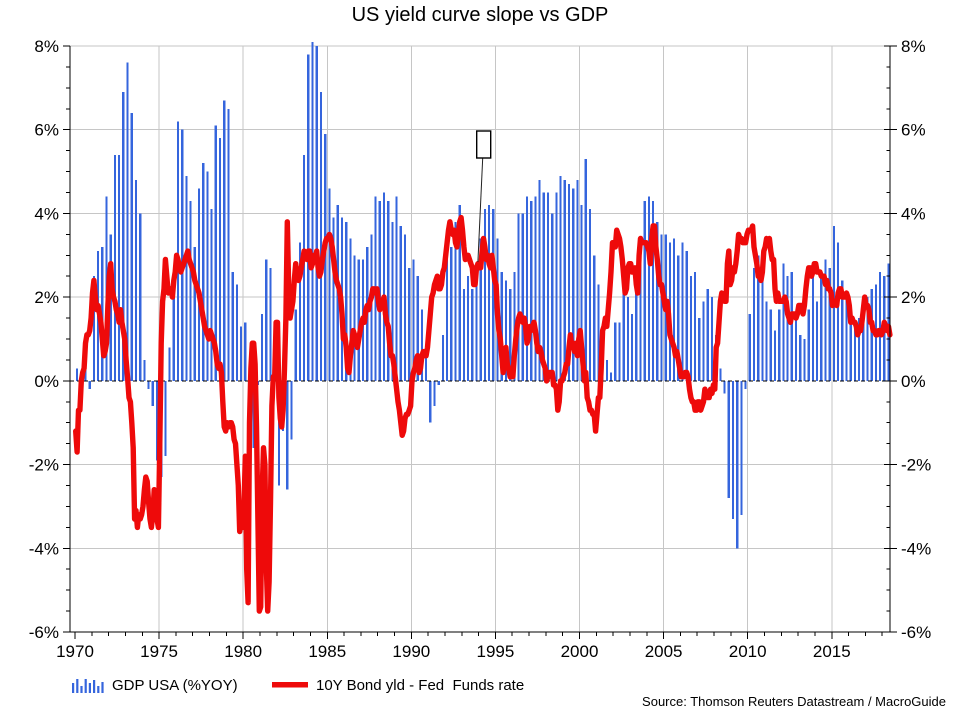 Image resolution: width=960 pixels, height=720 pixels. I want to click on svg-text: 1970, so click(75, 651).